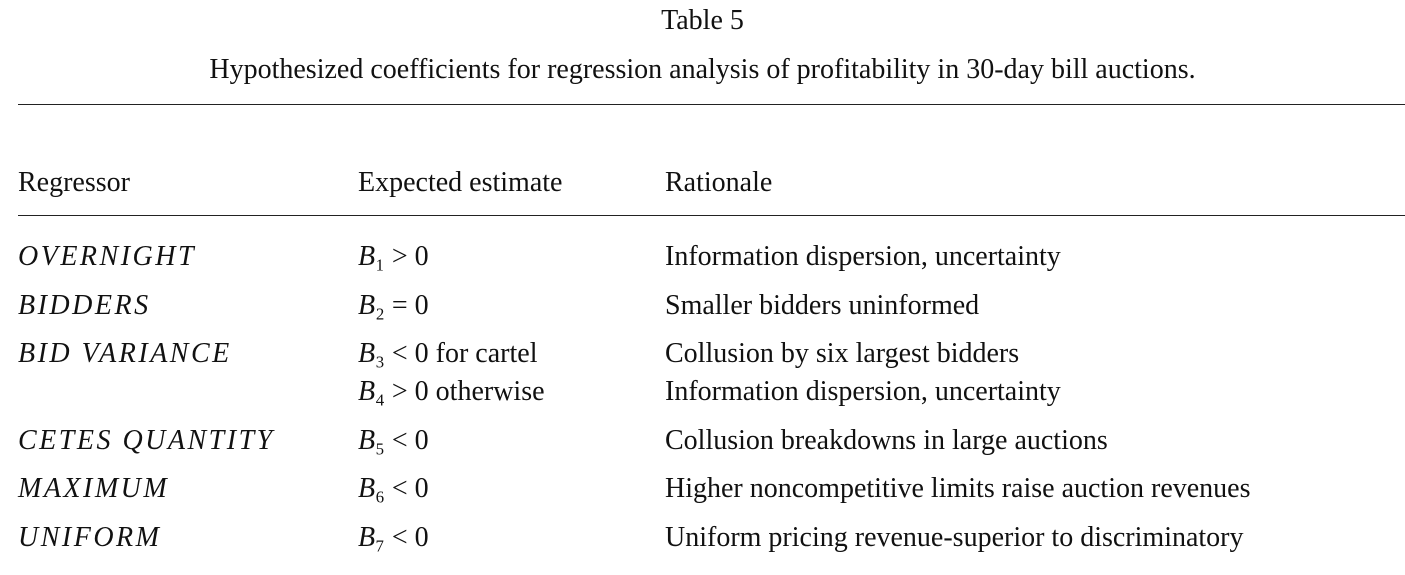  What do you see at coordinates (107, 256) in the screenshot?
I see `regressor: OVERNIGHT` at bounding box center [107, 256].